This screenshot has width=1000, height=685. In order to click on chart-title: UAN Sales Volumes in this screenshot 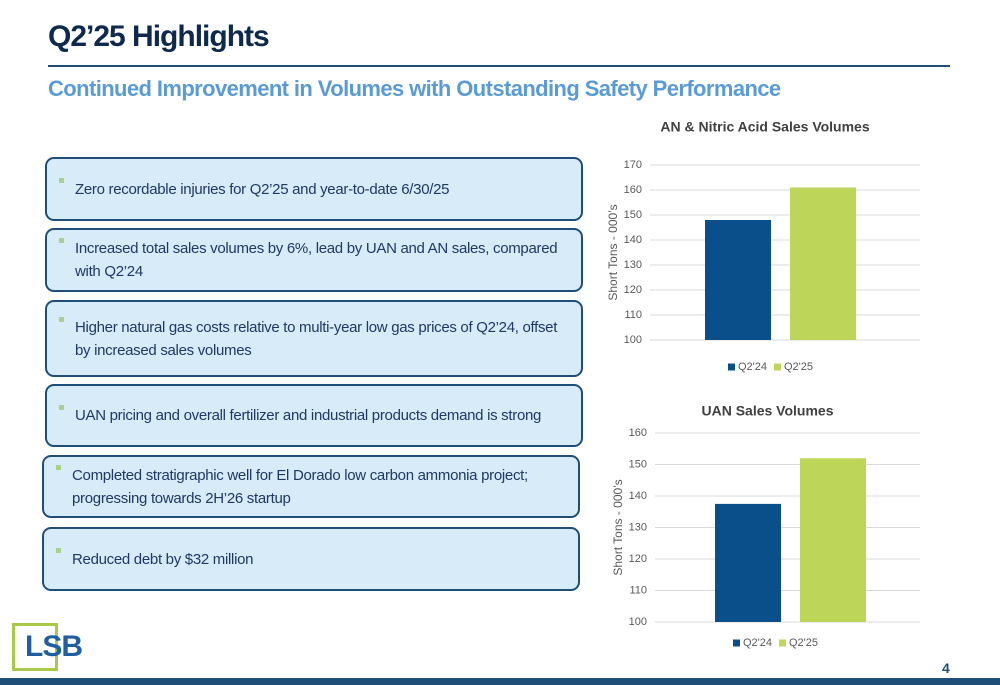, I will do `click(767, 411)`.